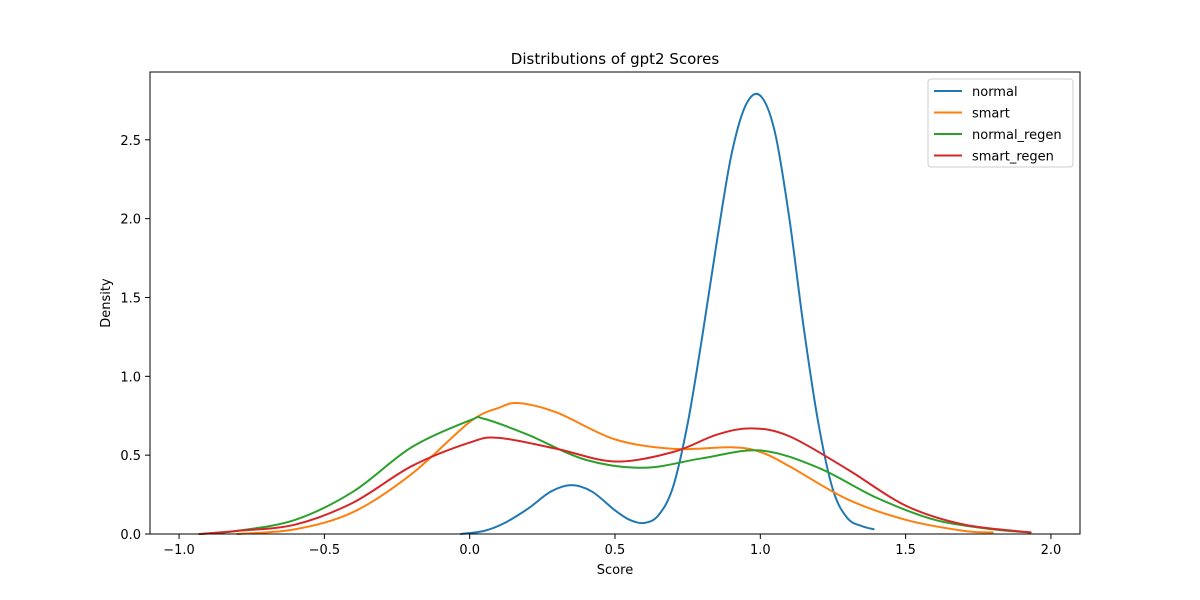 The width and height of the screenshot is (1200, 600). Describe the element at coordinates (1017, 135) in the screenshot. I see `legend-label-normal-regen: normal_regen` at that location.